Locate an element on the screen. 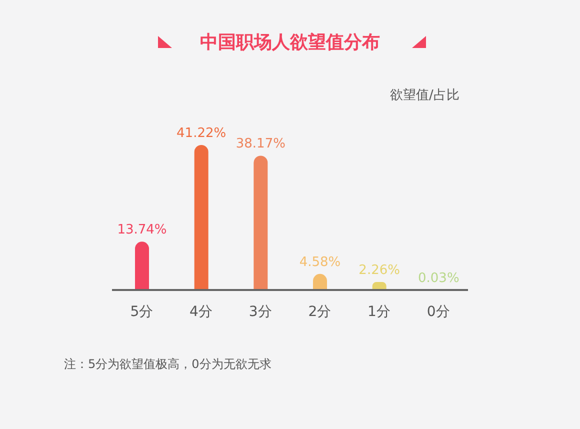 Image resolution: width=580 pixels, height=429 pixels. x-tick-label: 2分 is located at coordinates (320, 312).